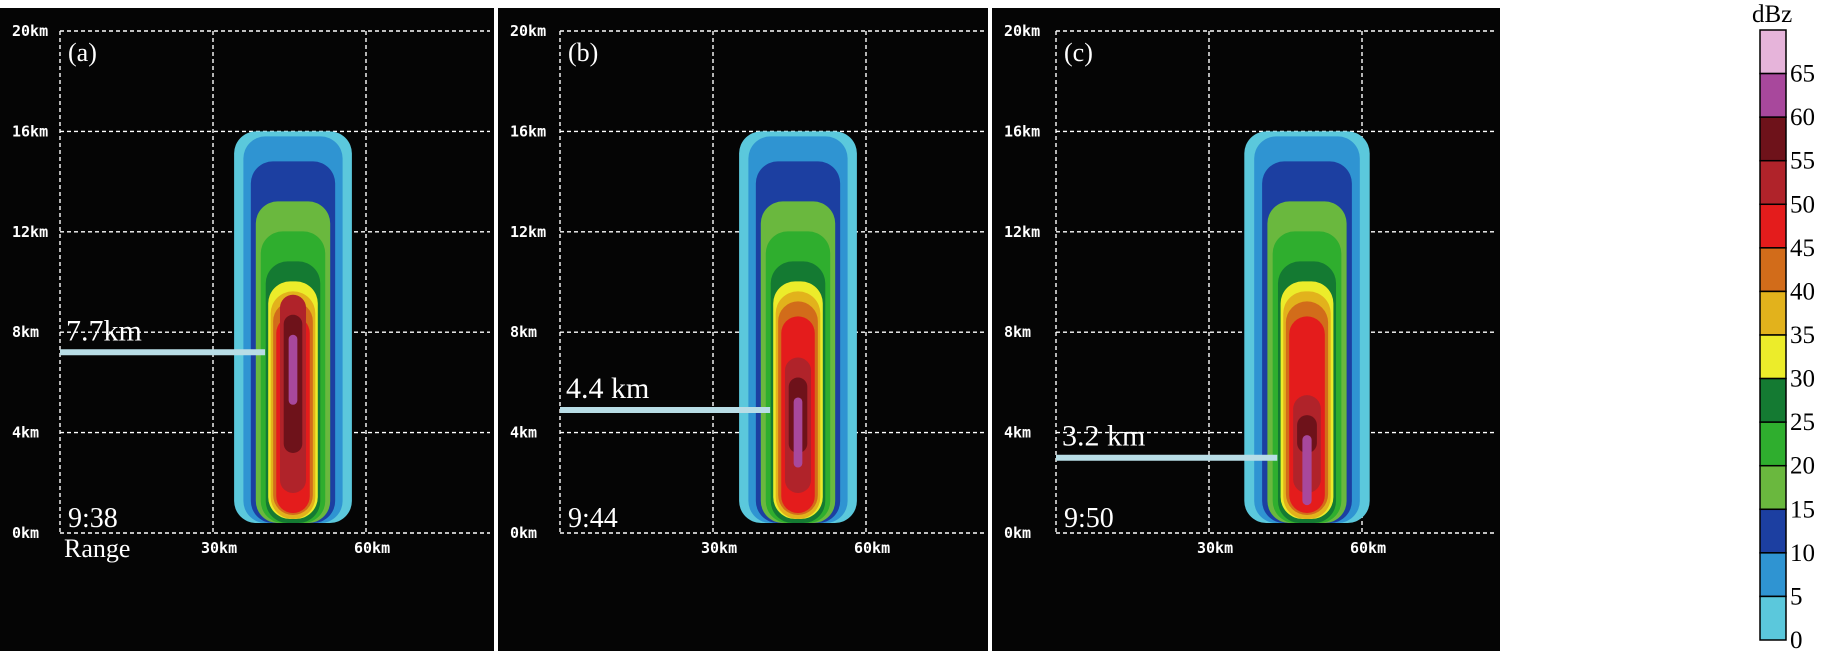 The width and height of the screenshot is (1826, 669). I want to click on colorbar-tick-label: 10, so click(1802, 553).